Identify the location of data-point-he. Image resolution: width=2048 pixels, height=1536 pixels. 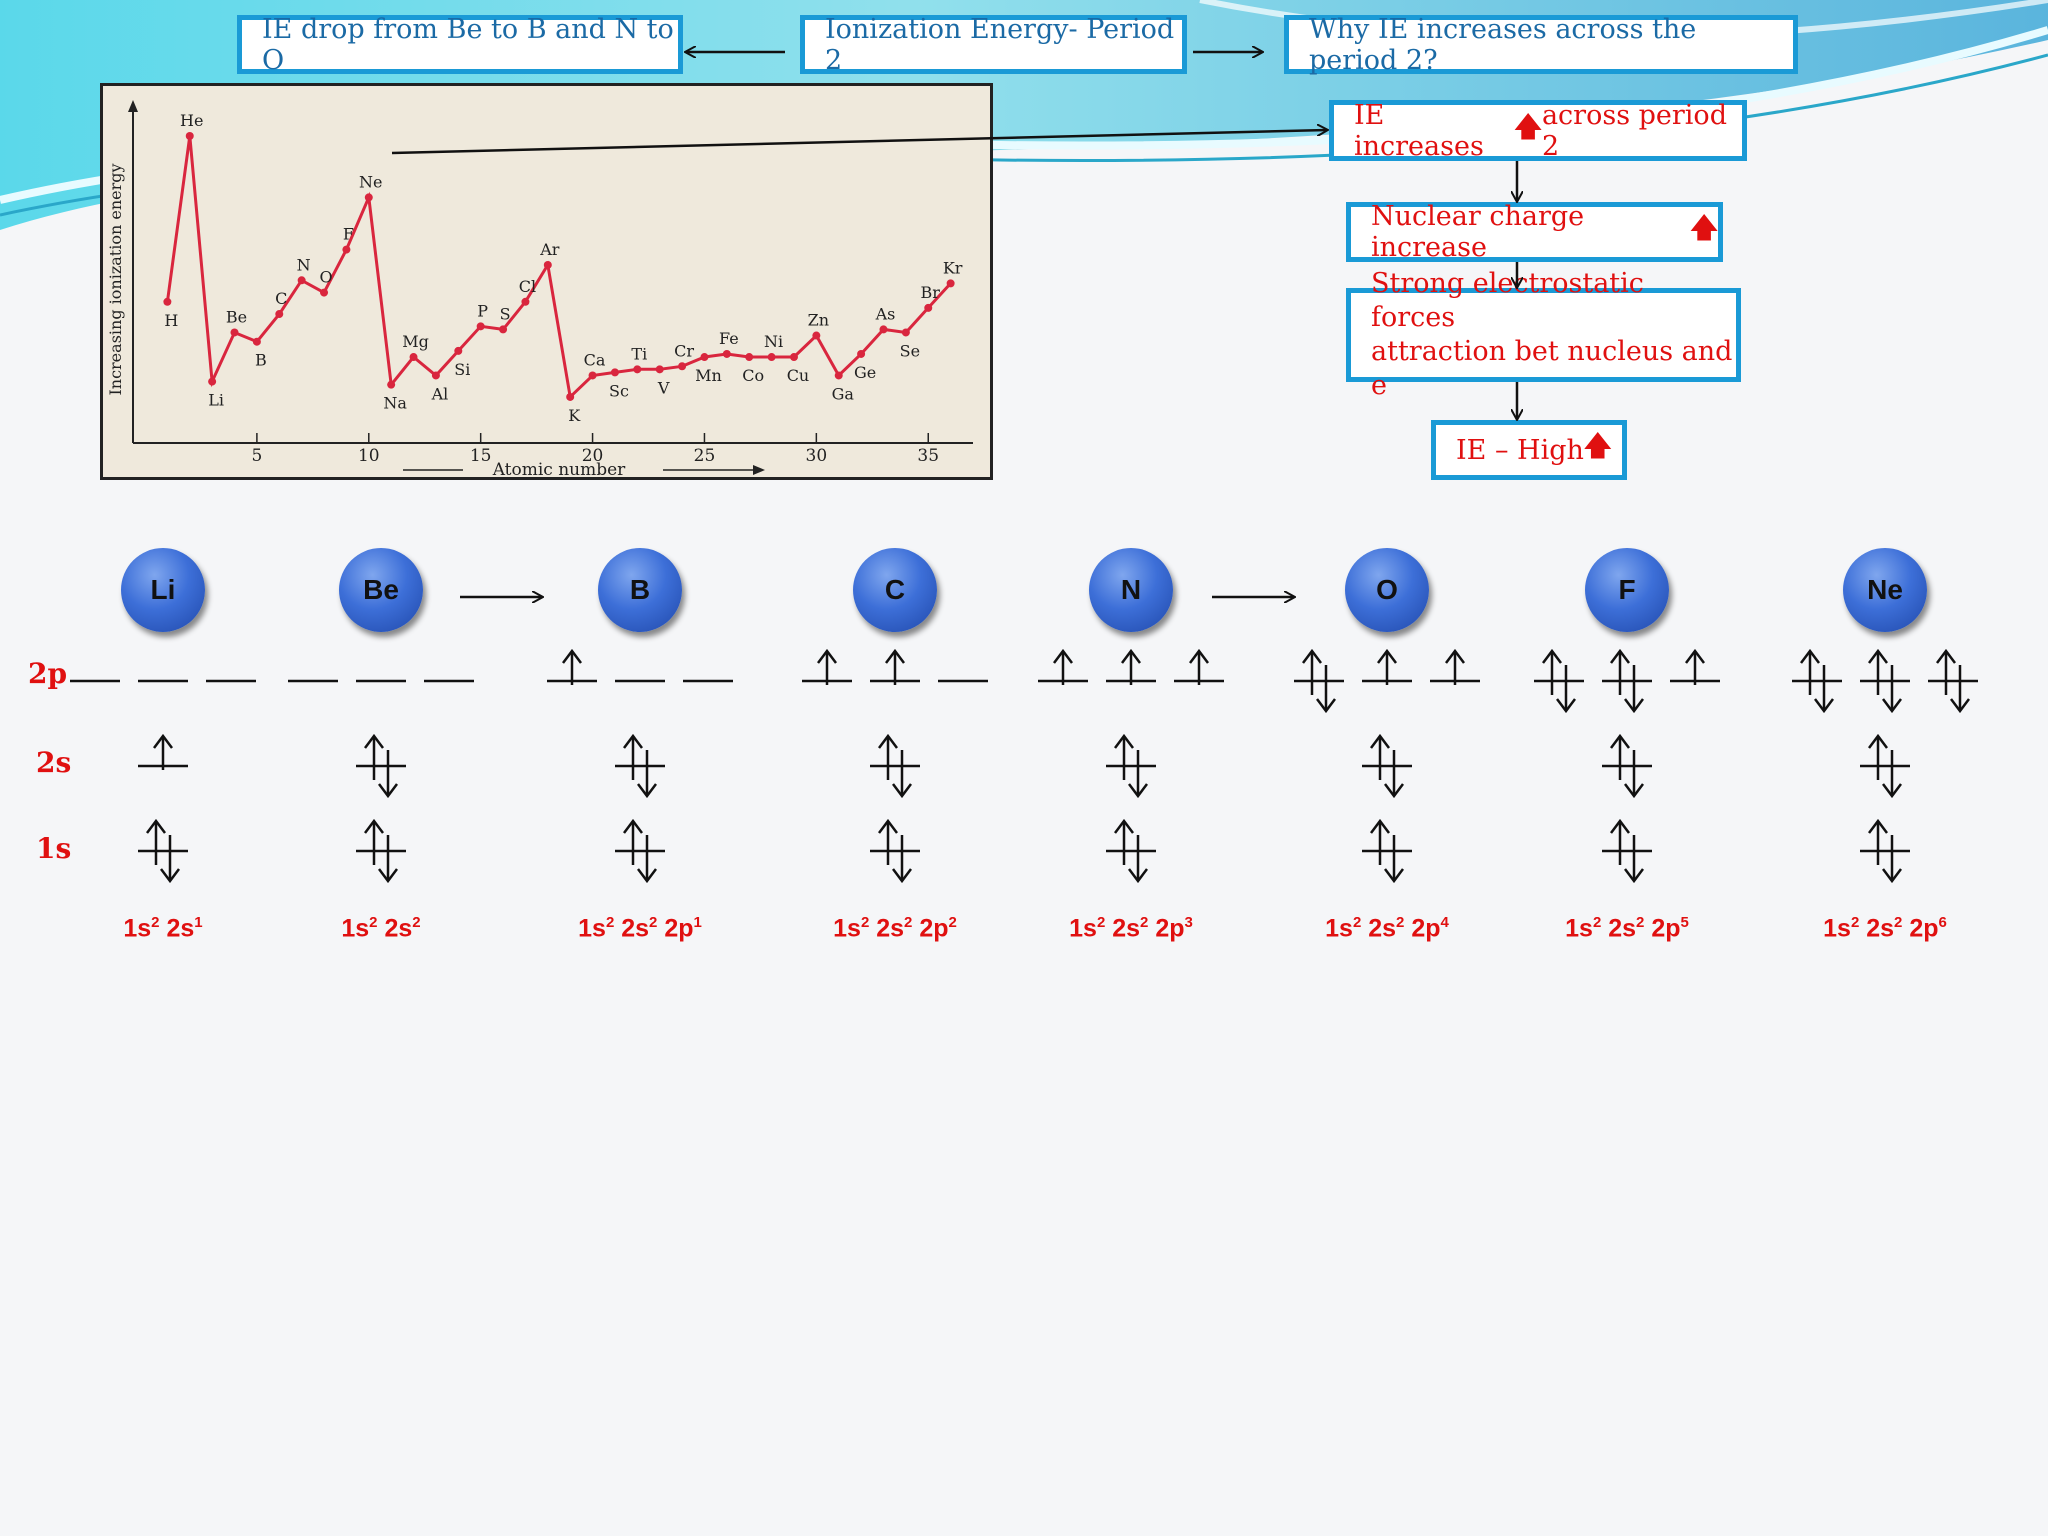
(189, 136).